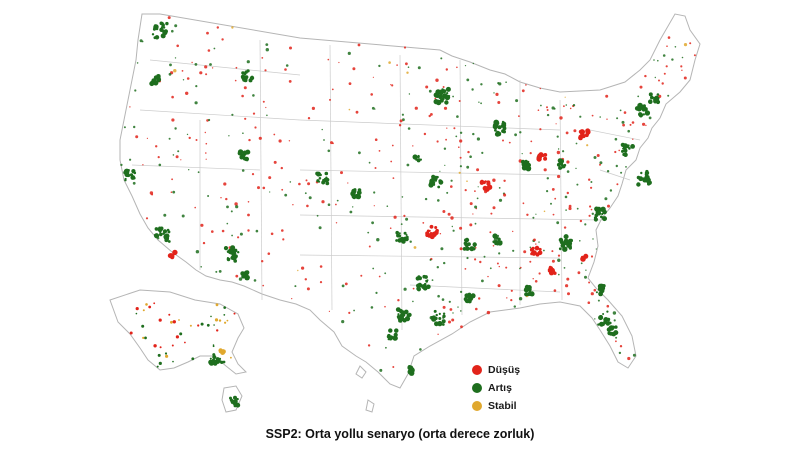 The width and height of the screenshot is (800, 450). What do you see at coordinates (477, 388) in the screenshot?
I see `legend-swatch-green` at bounding box center [477, 388].